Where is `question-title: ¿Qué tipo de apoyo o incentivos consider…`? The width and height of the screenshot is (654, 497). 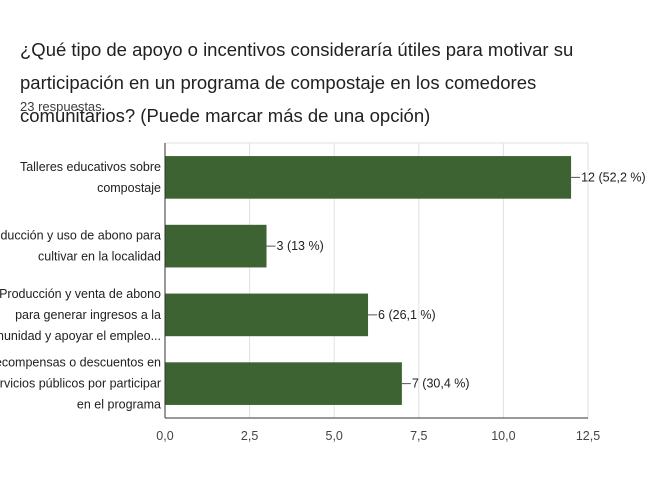
question-title: ¿Qué tipo de apoyo o incentivos consider… is located at coordinates (297, 82).